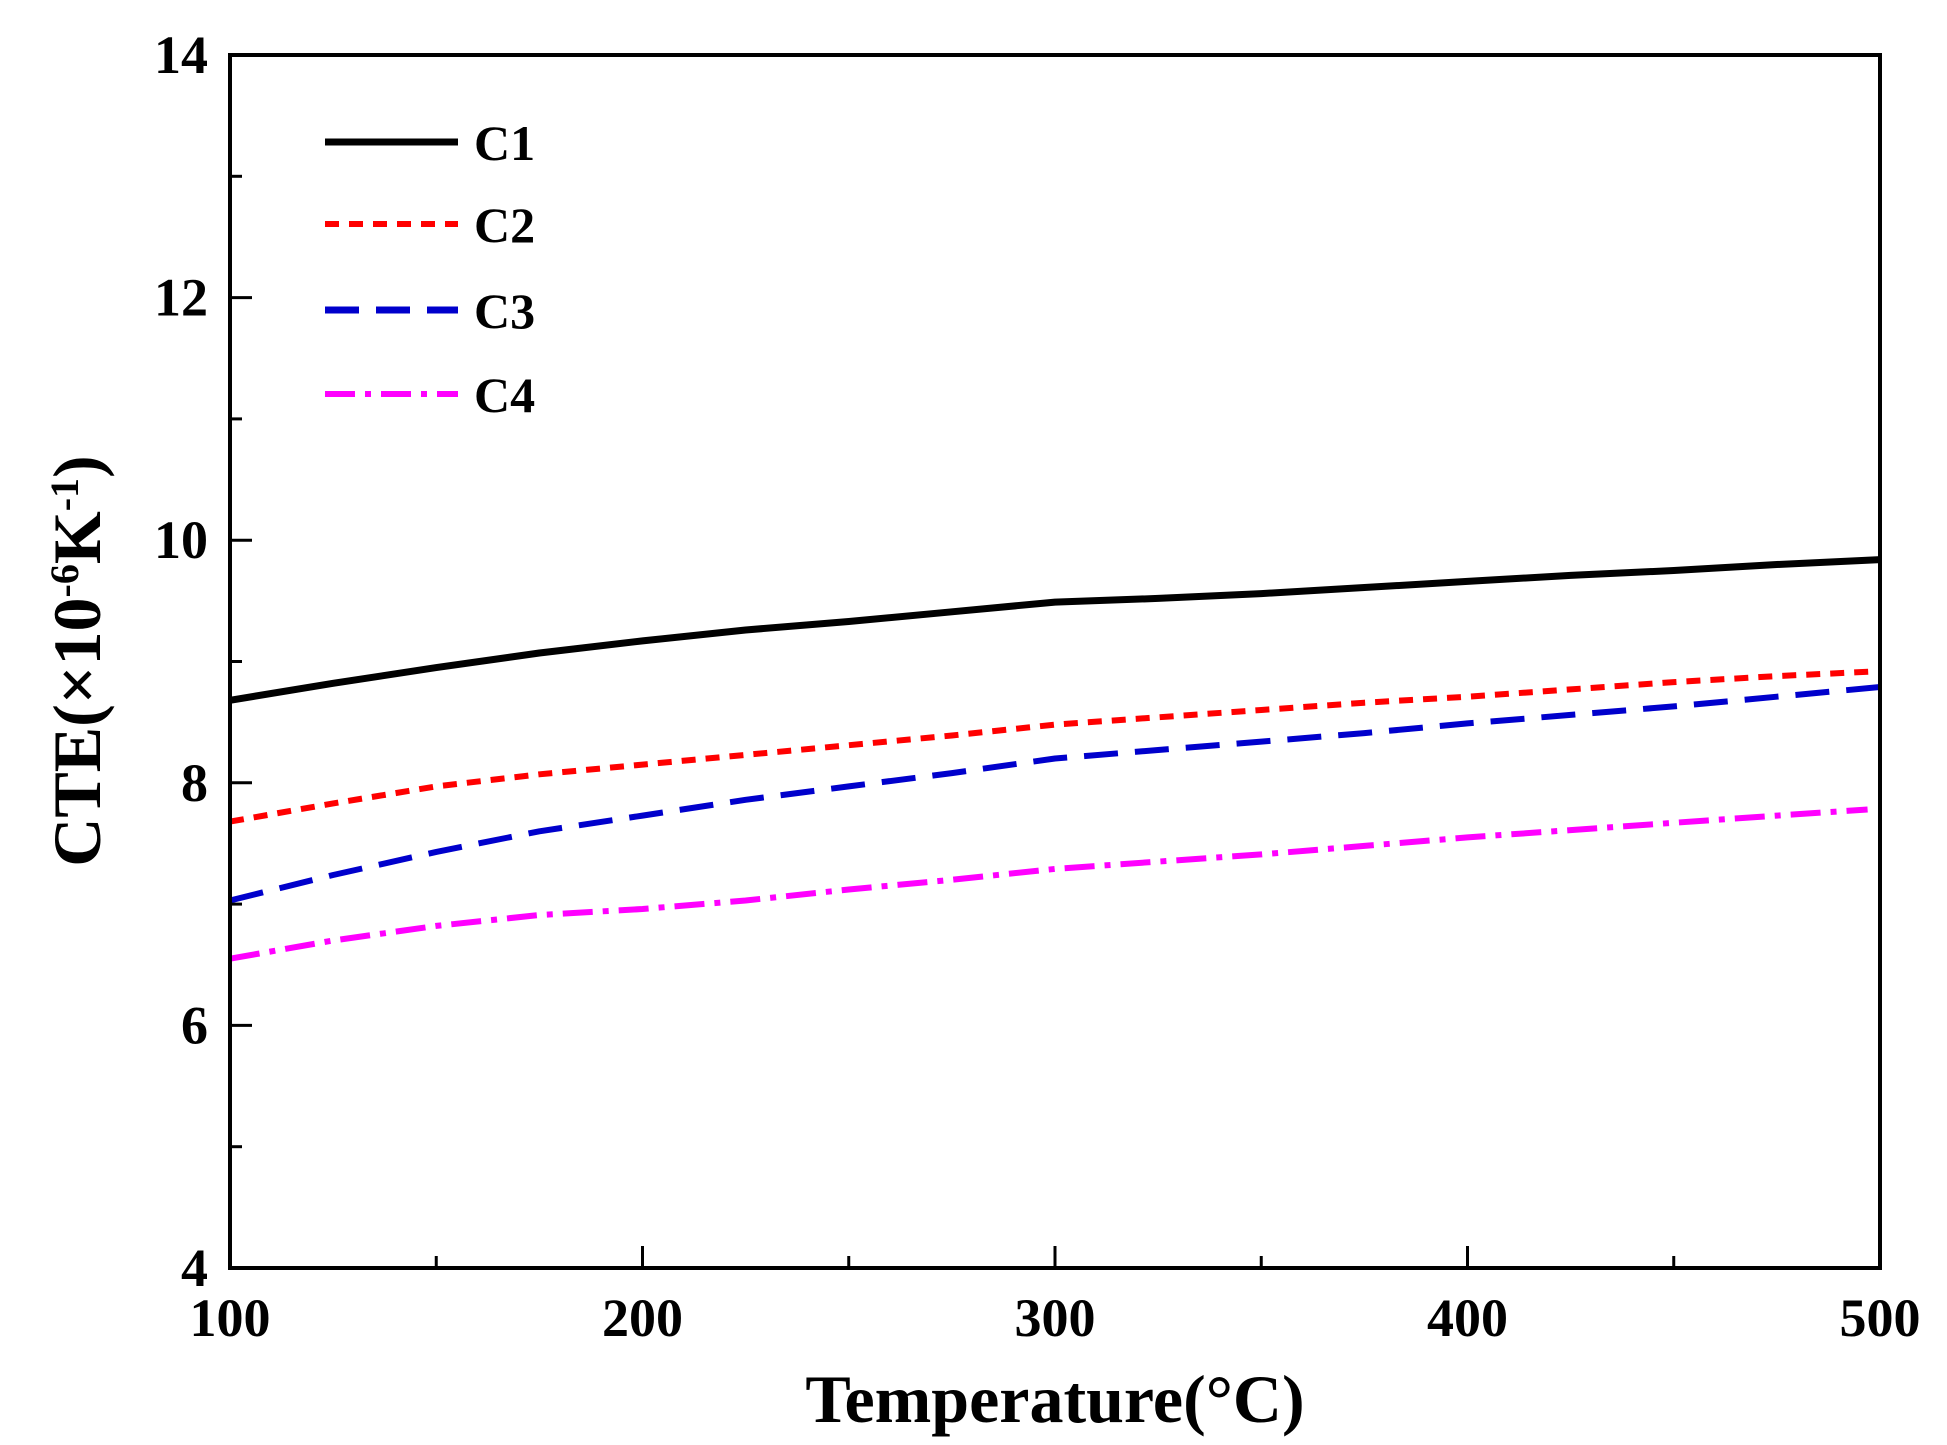 The image size is (1947, 1445). I want to click on legend-label-c1: C1, so click(504, 143).